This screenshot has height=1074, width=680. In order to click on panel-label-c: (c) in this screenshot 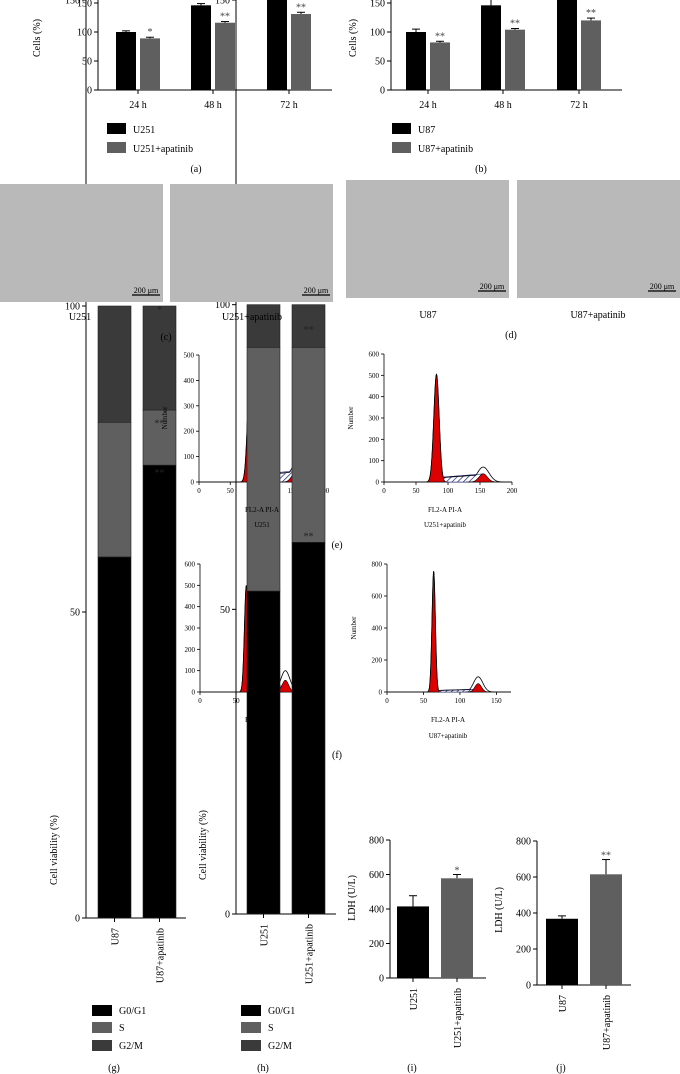, I will do `click(165, 337)`.